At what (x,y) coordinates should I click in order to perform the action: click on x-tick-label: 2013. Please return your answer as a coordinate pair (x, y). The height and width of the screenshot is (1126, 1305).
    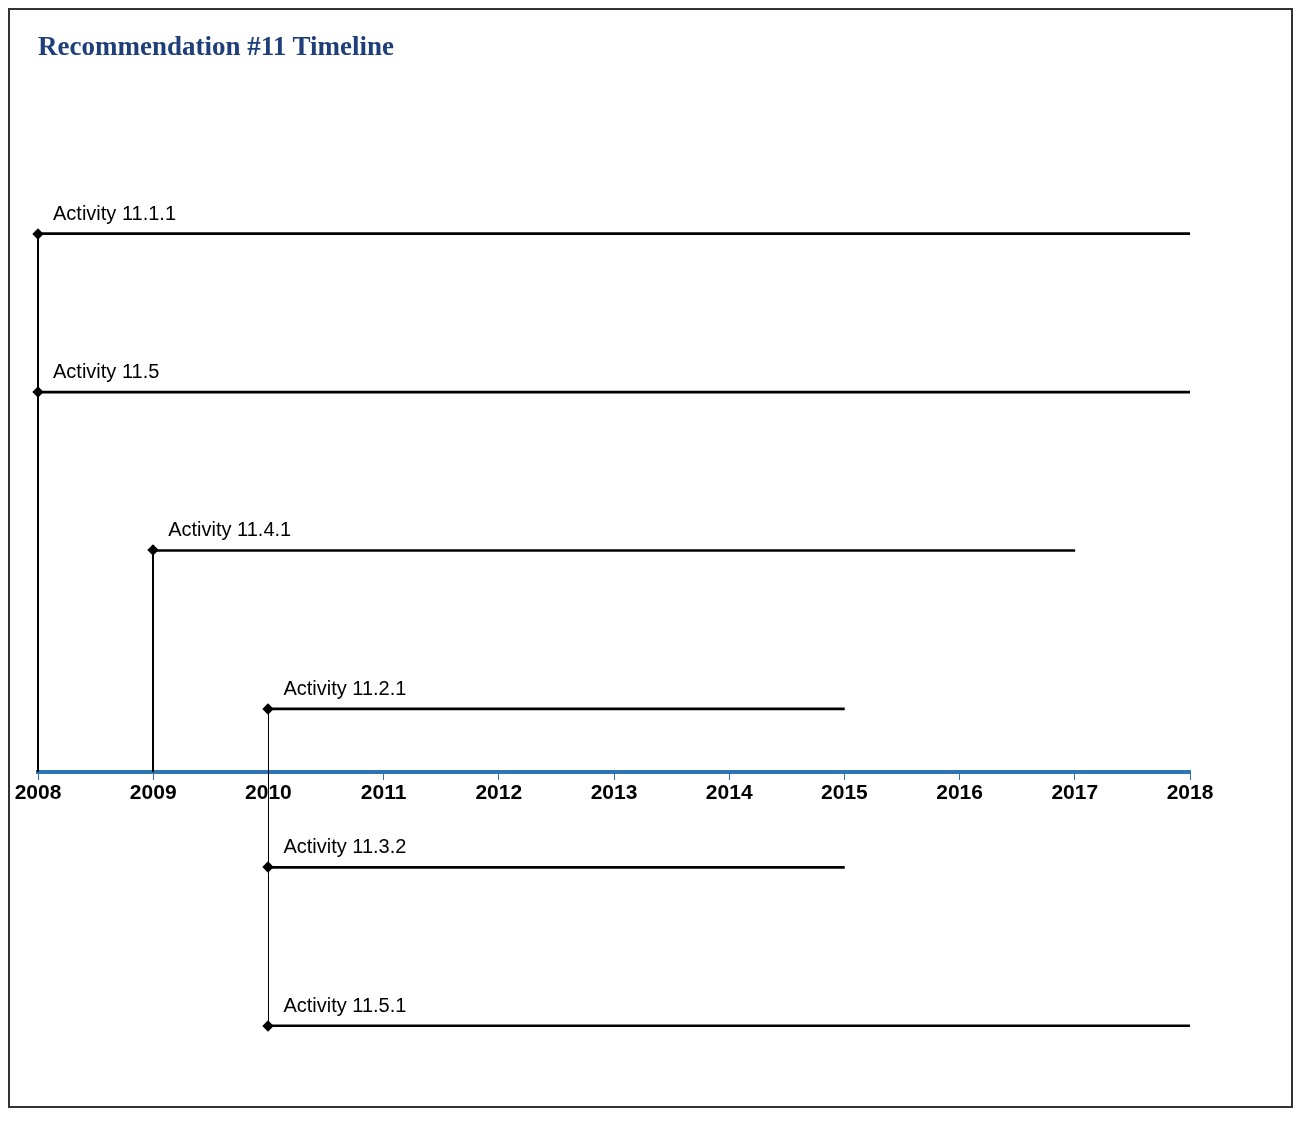
    Looking at the image, I should click on (614, 791).